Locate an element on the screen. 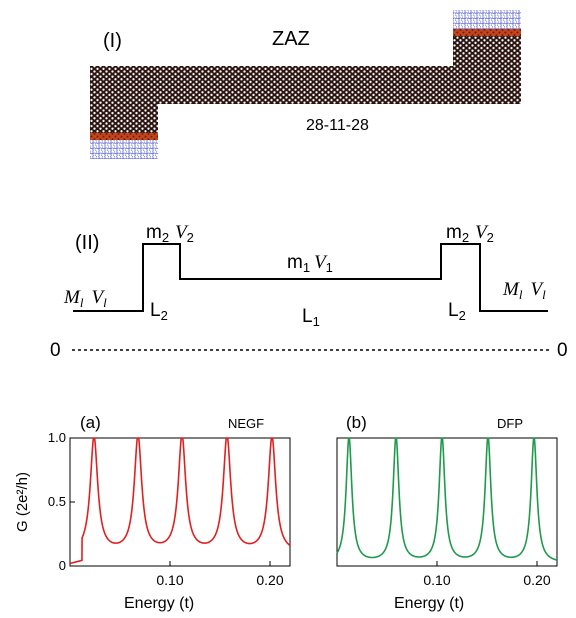 The height and width of the screenshot is (618, 576). chart-b-ticks: 0.10 0.20 is located at coordinates (487, 574).